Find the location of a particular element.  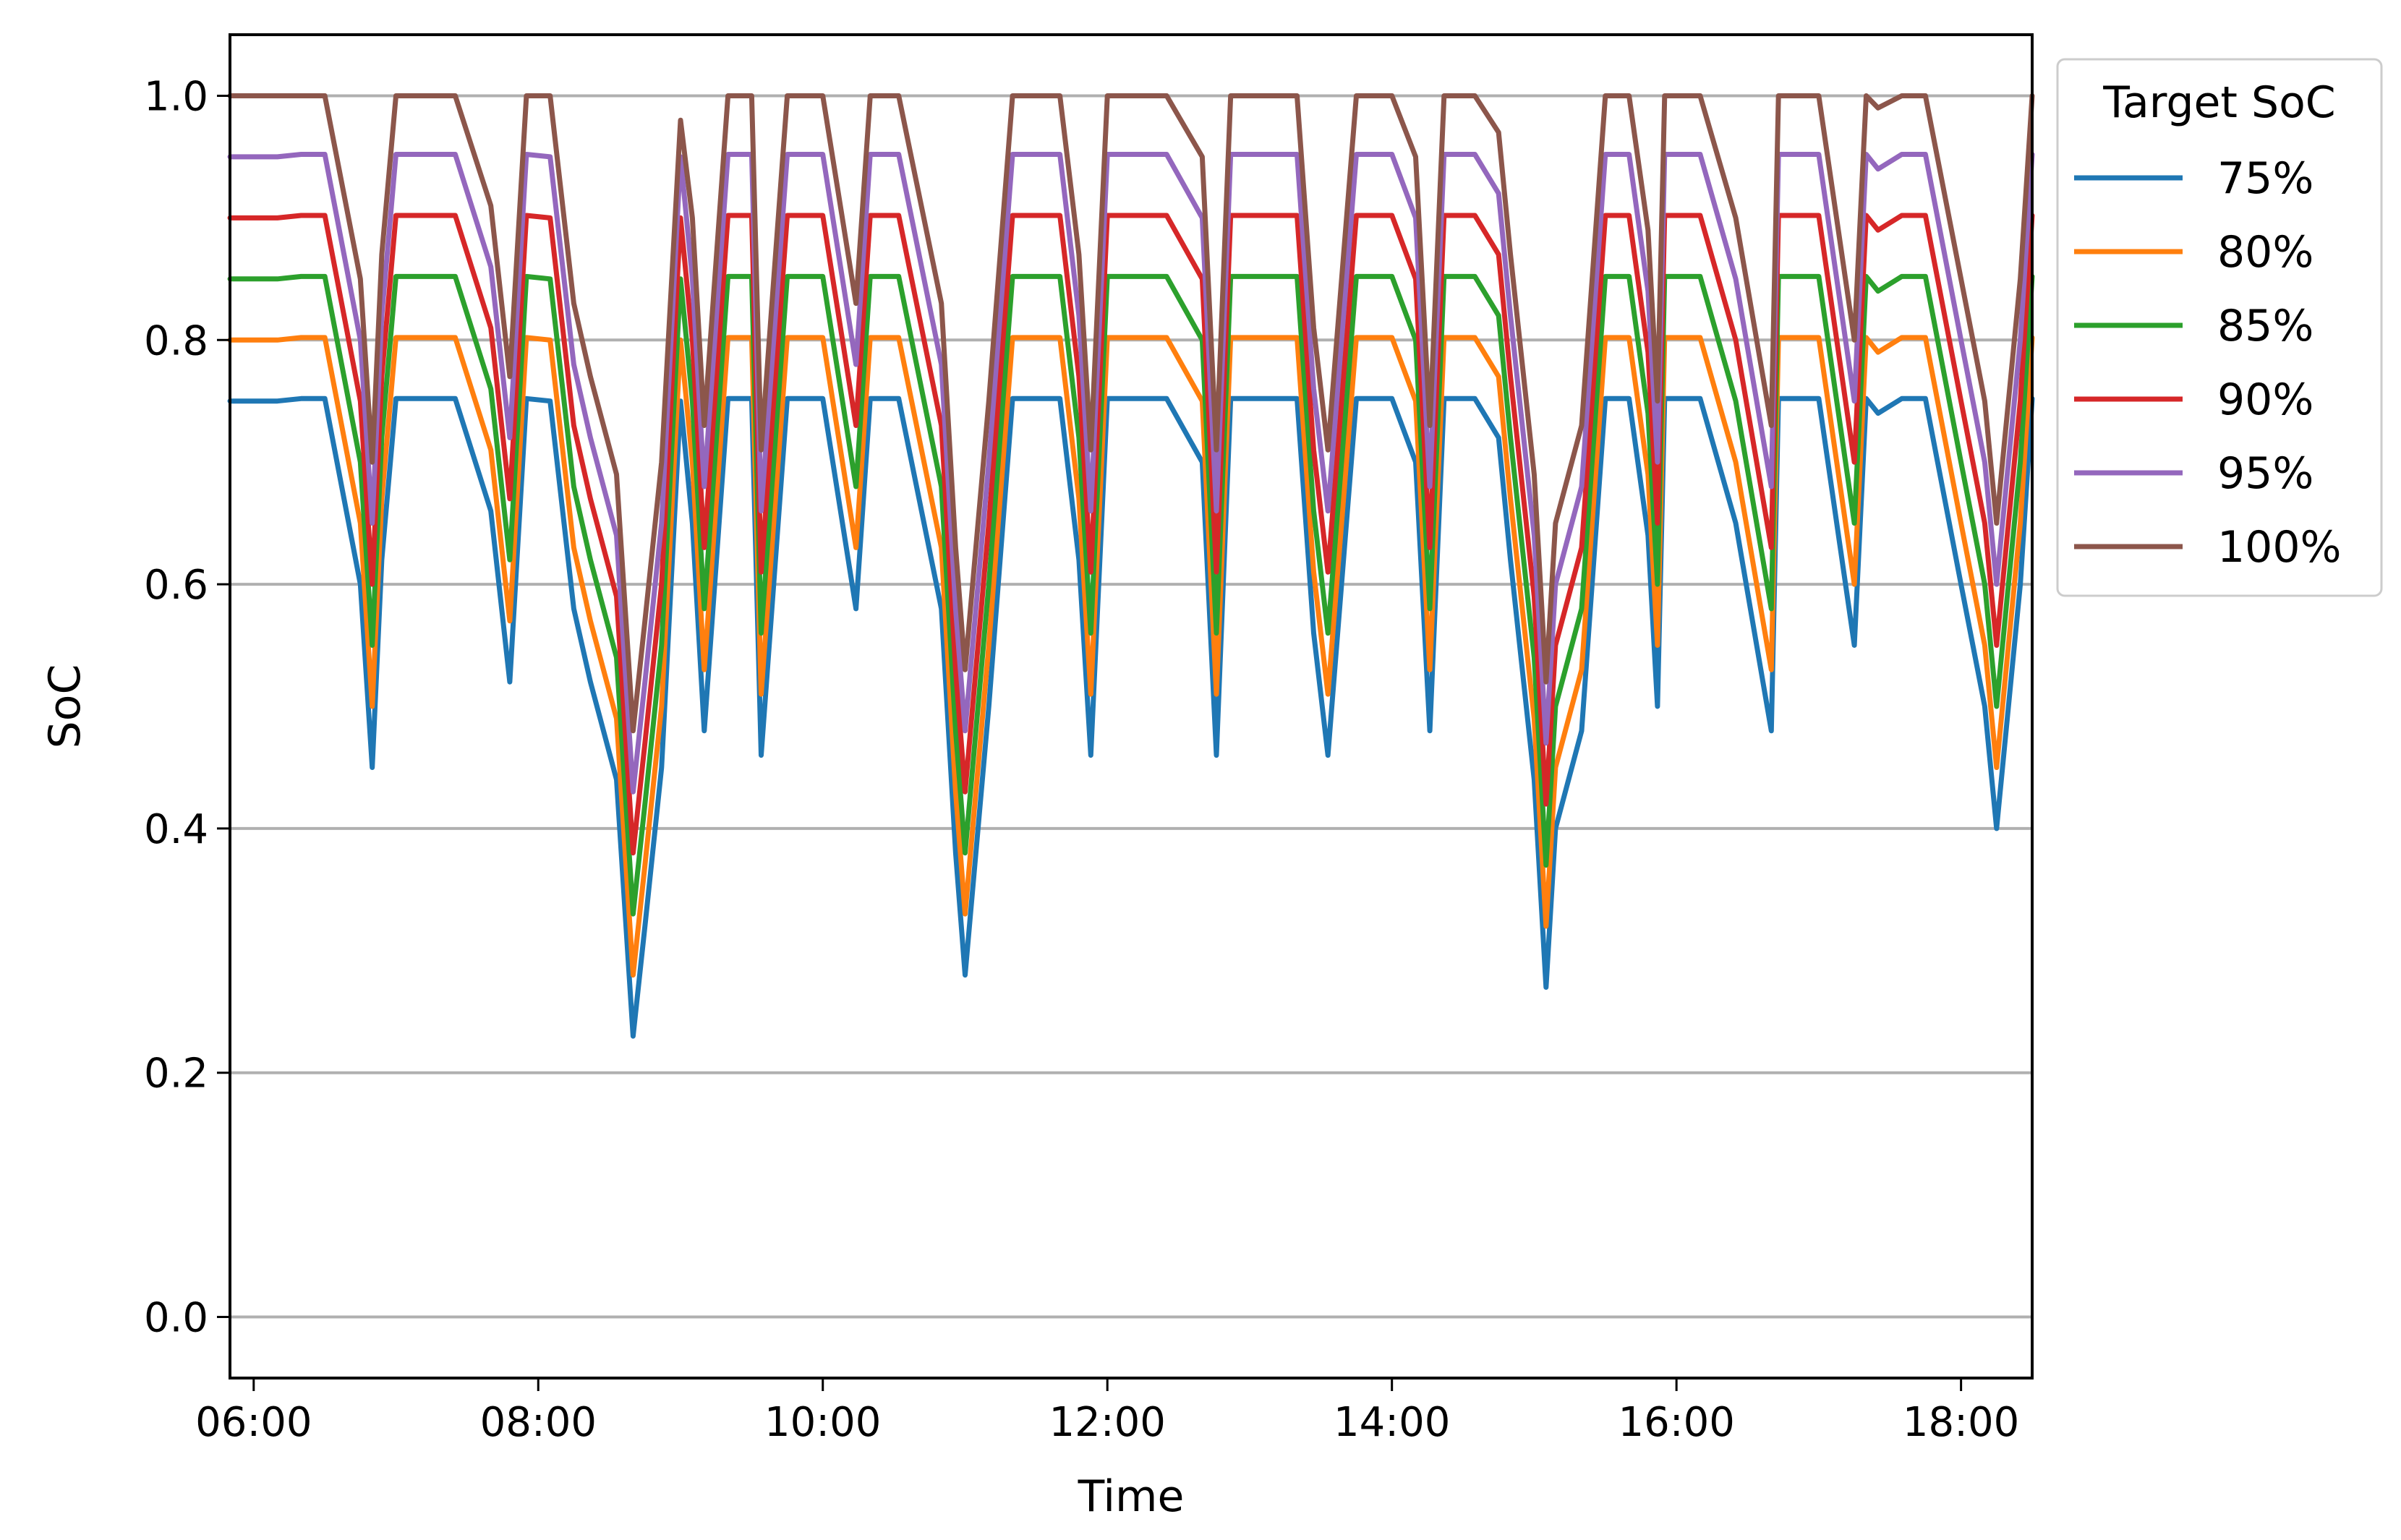

legend-items: 75% 80% 85% 90% 95% 100% is located at coordinates (2208, 363).